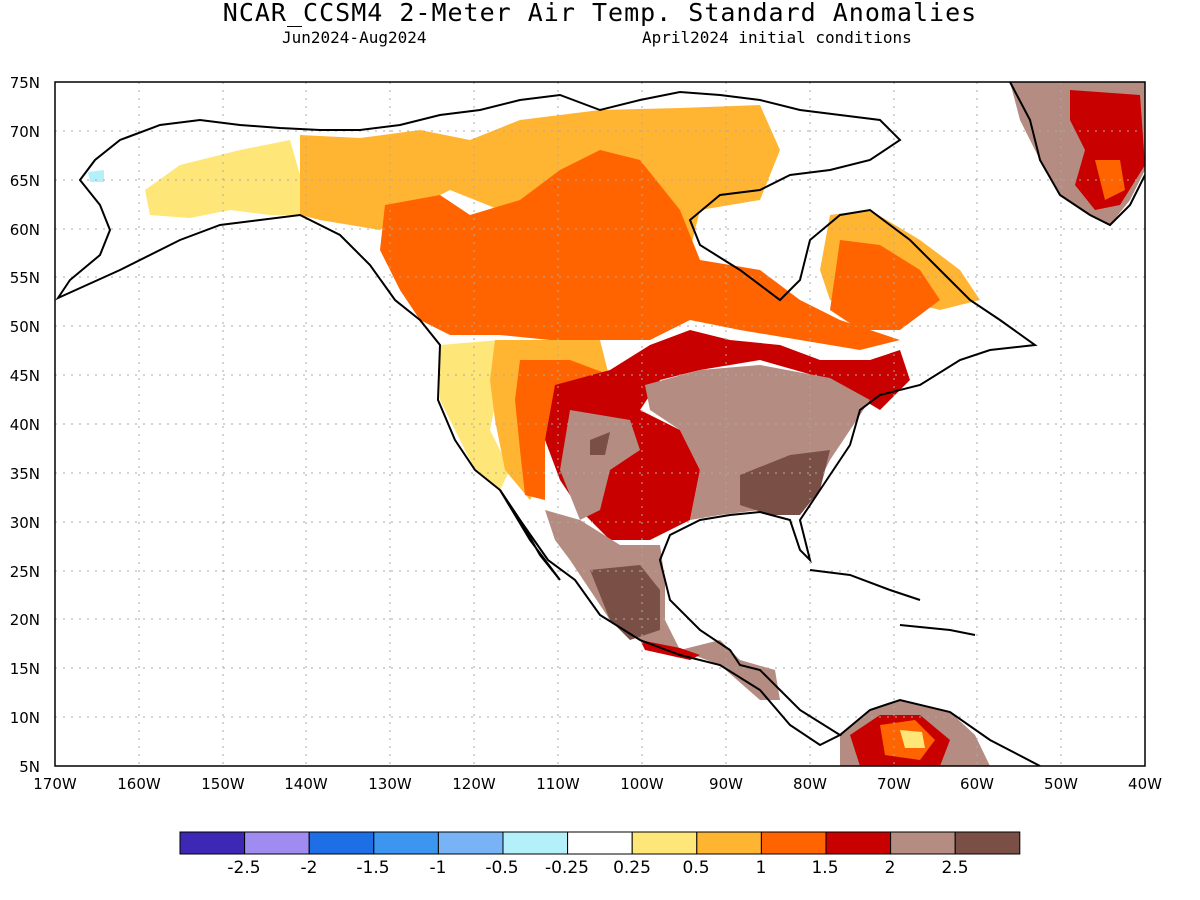 This screenshot has width=1200, height=900. I want to click on anomaly-region-greenland-orange, so click(1110, 180).